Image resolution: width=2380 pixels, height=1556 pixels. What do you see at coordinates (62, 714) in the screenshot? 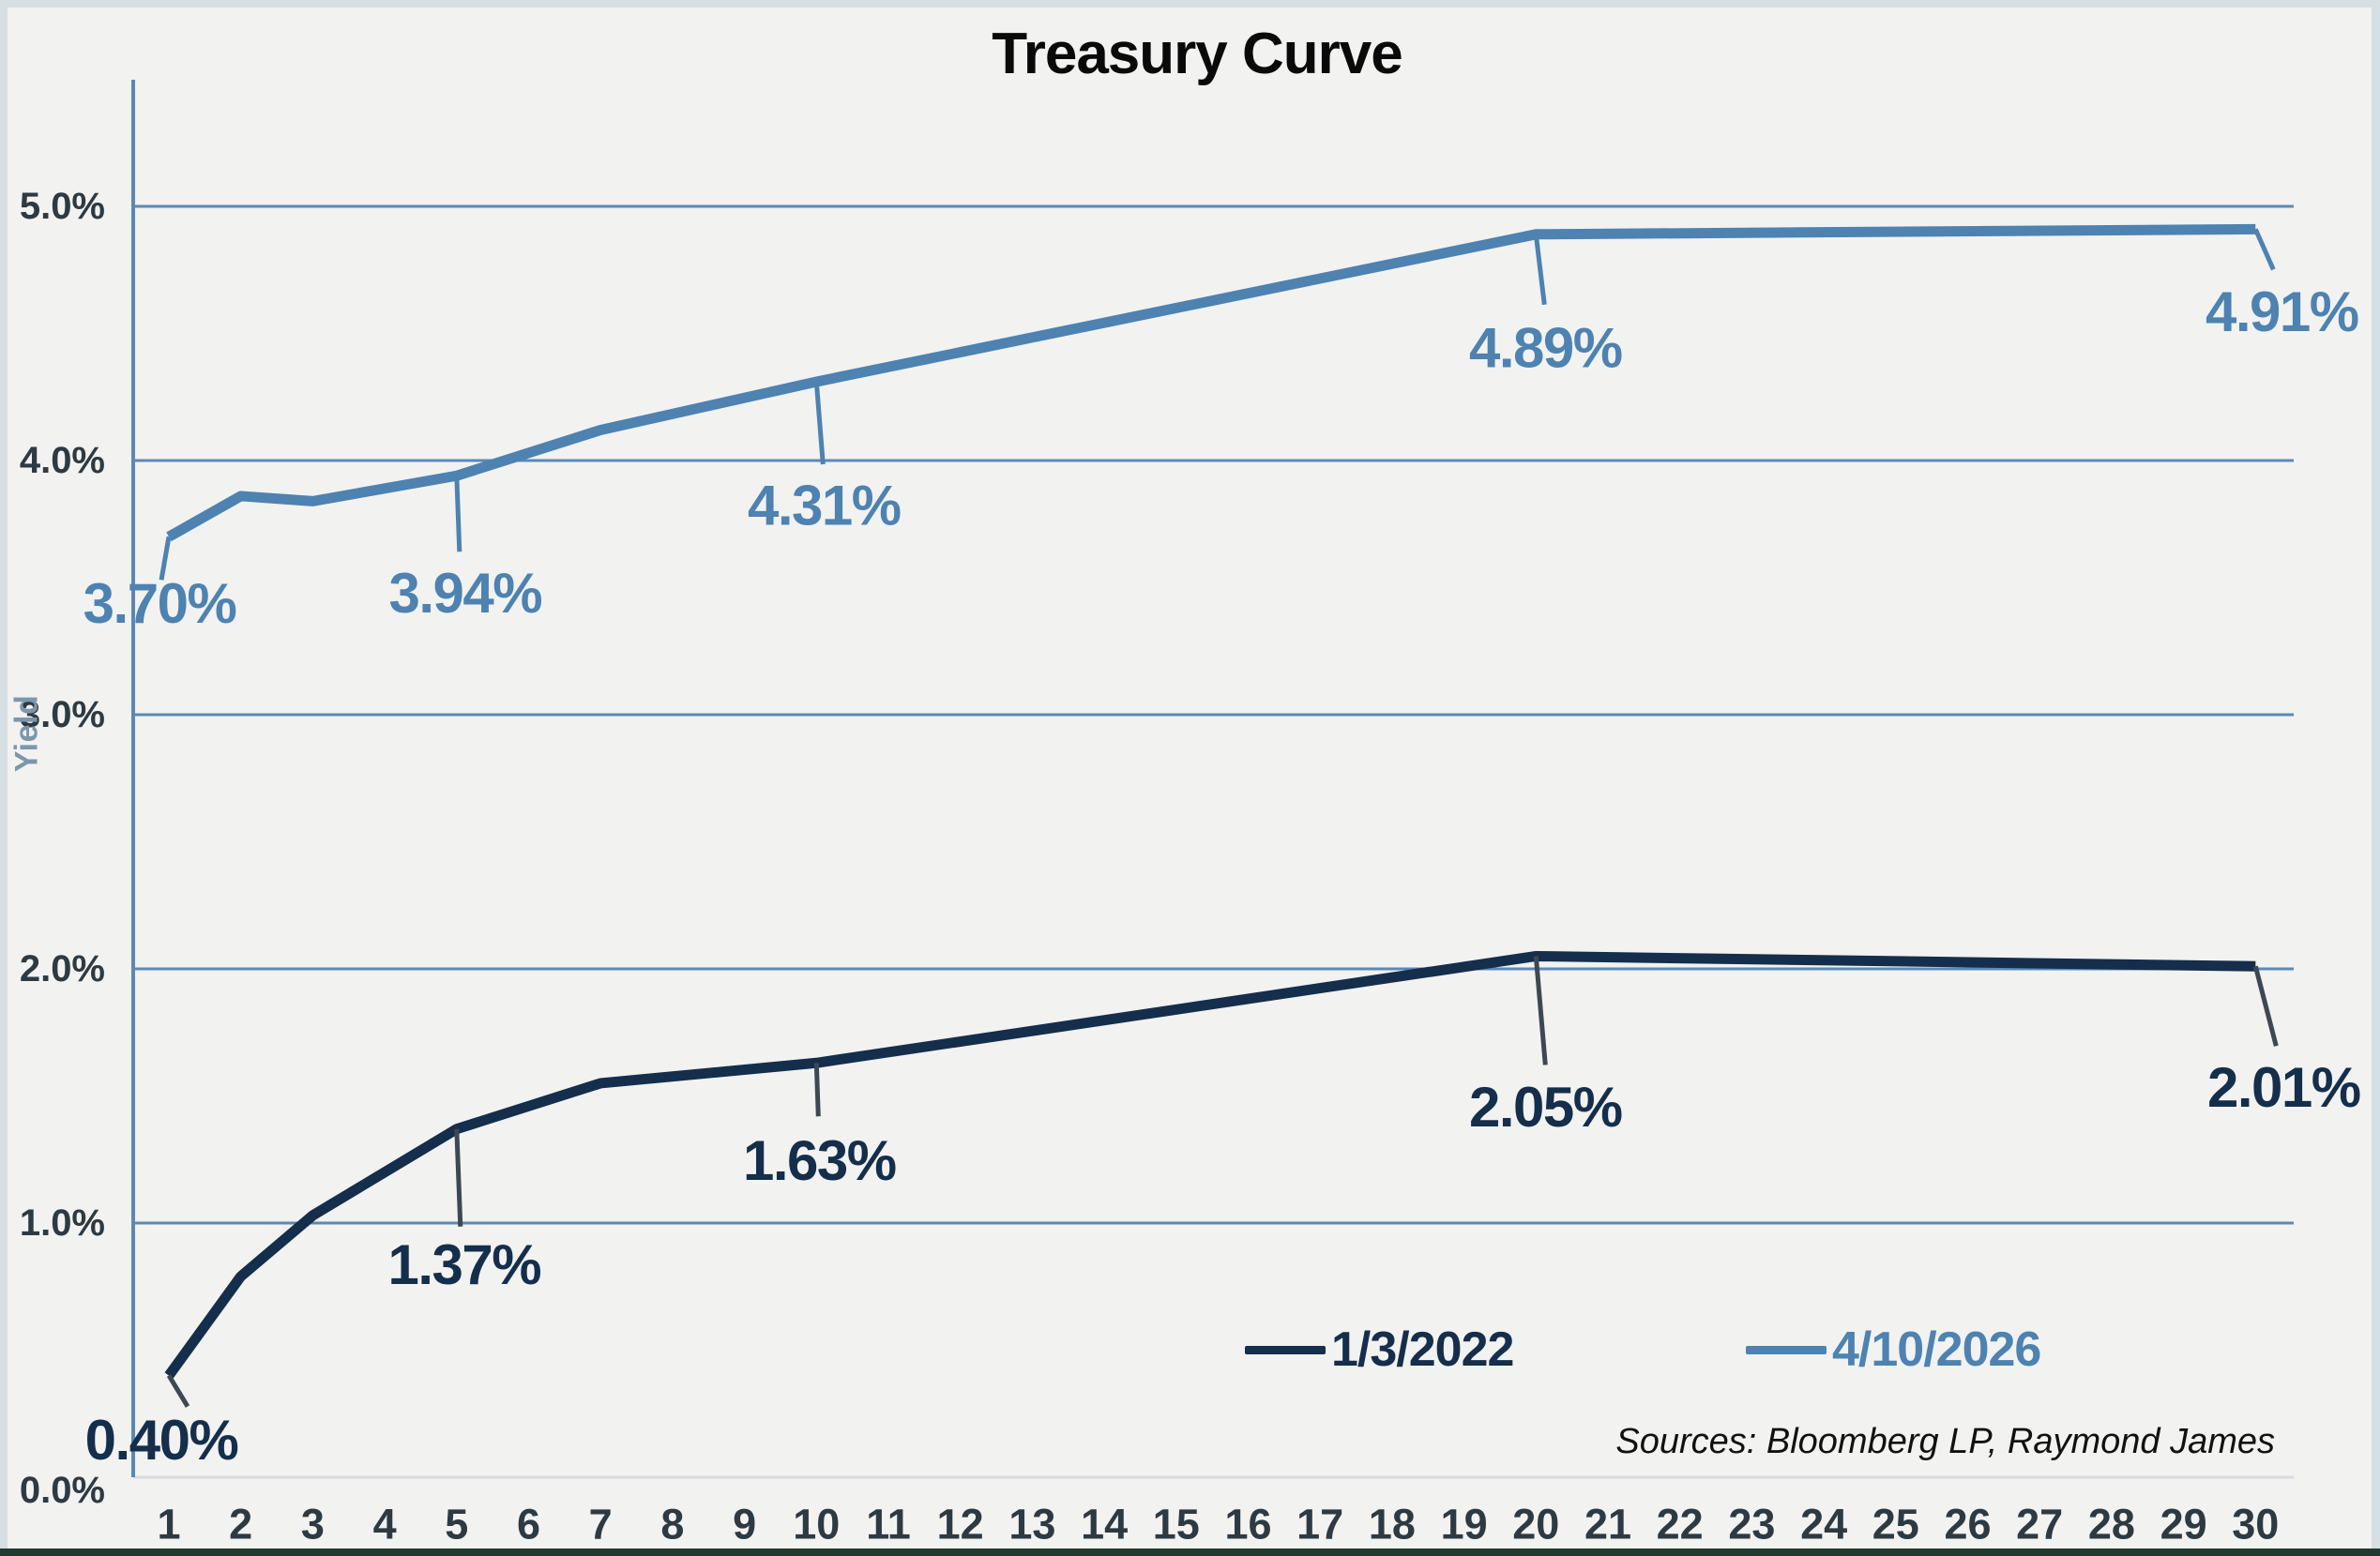
I see `y-tick-label: 3.0%` at bounding box center [62, 714].